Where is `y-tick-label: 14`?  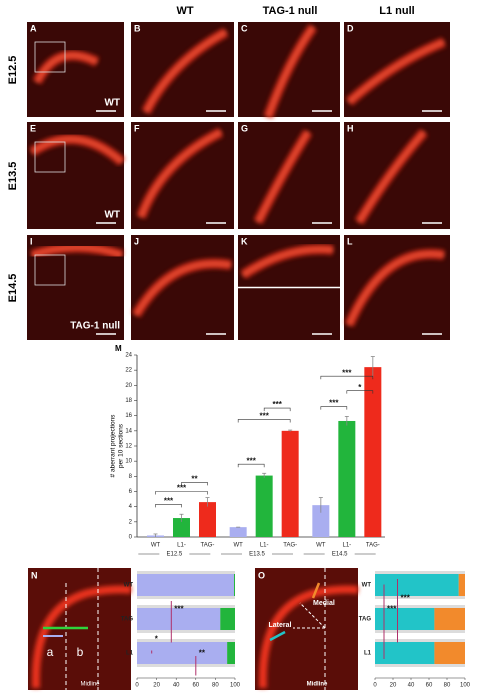 y-tick-label: 14 is located at coordinates (128, 431).